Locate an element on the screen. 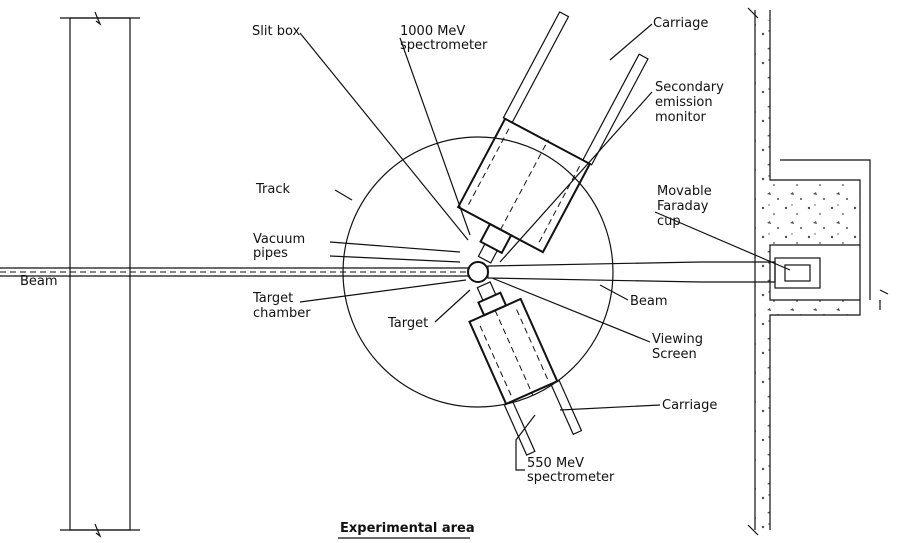 The width and height of the screenshot is (905, 543). label: 550 MeV spectrometer is located at coordinates (571, 470).